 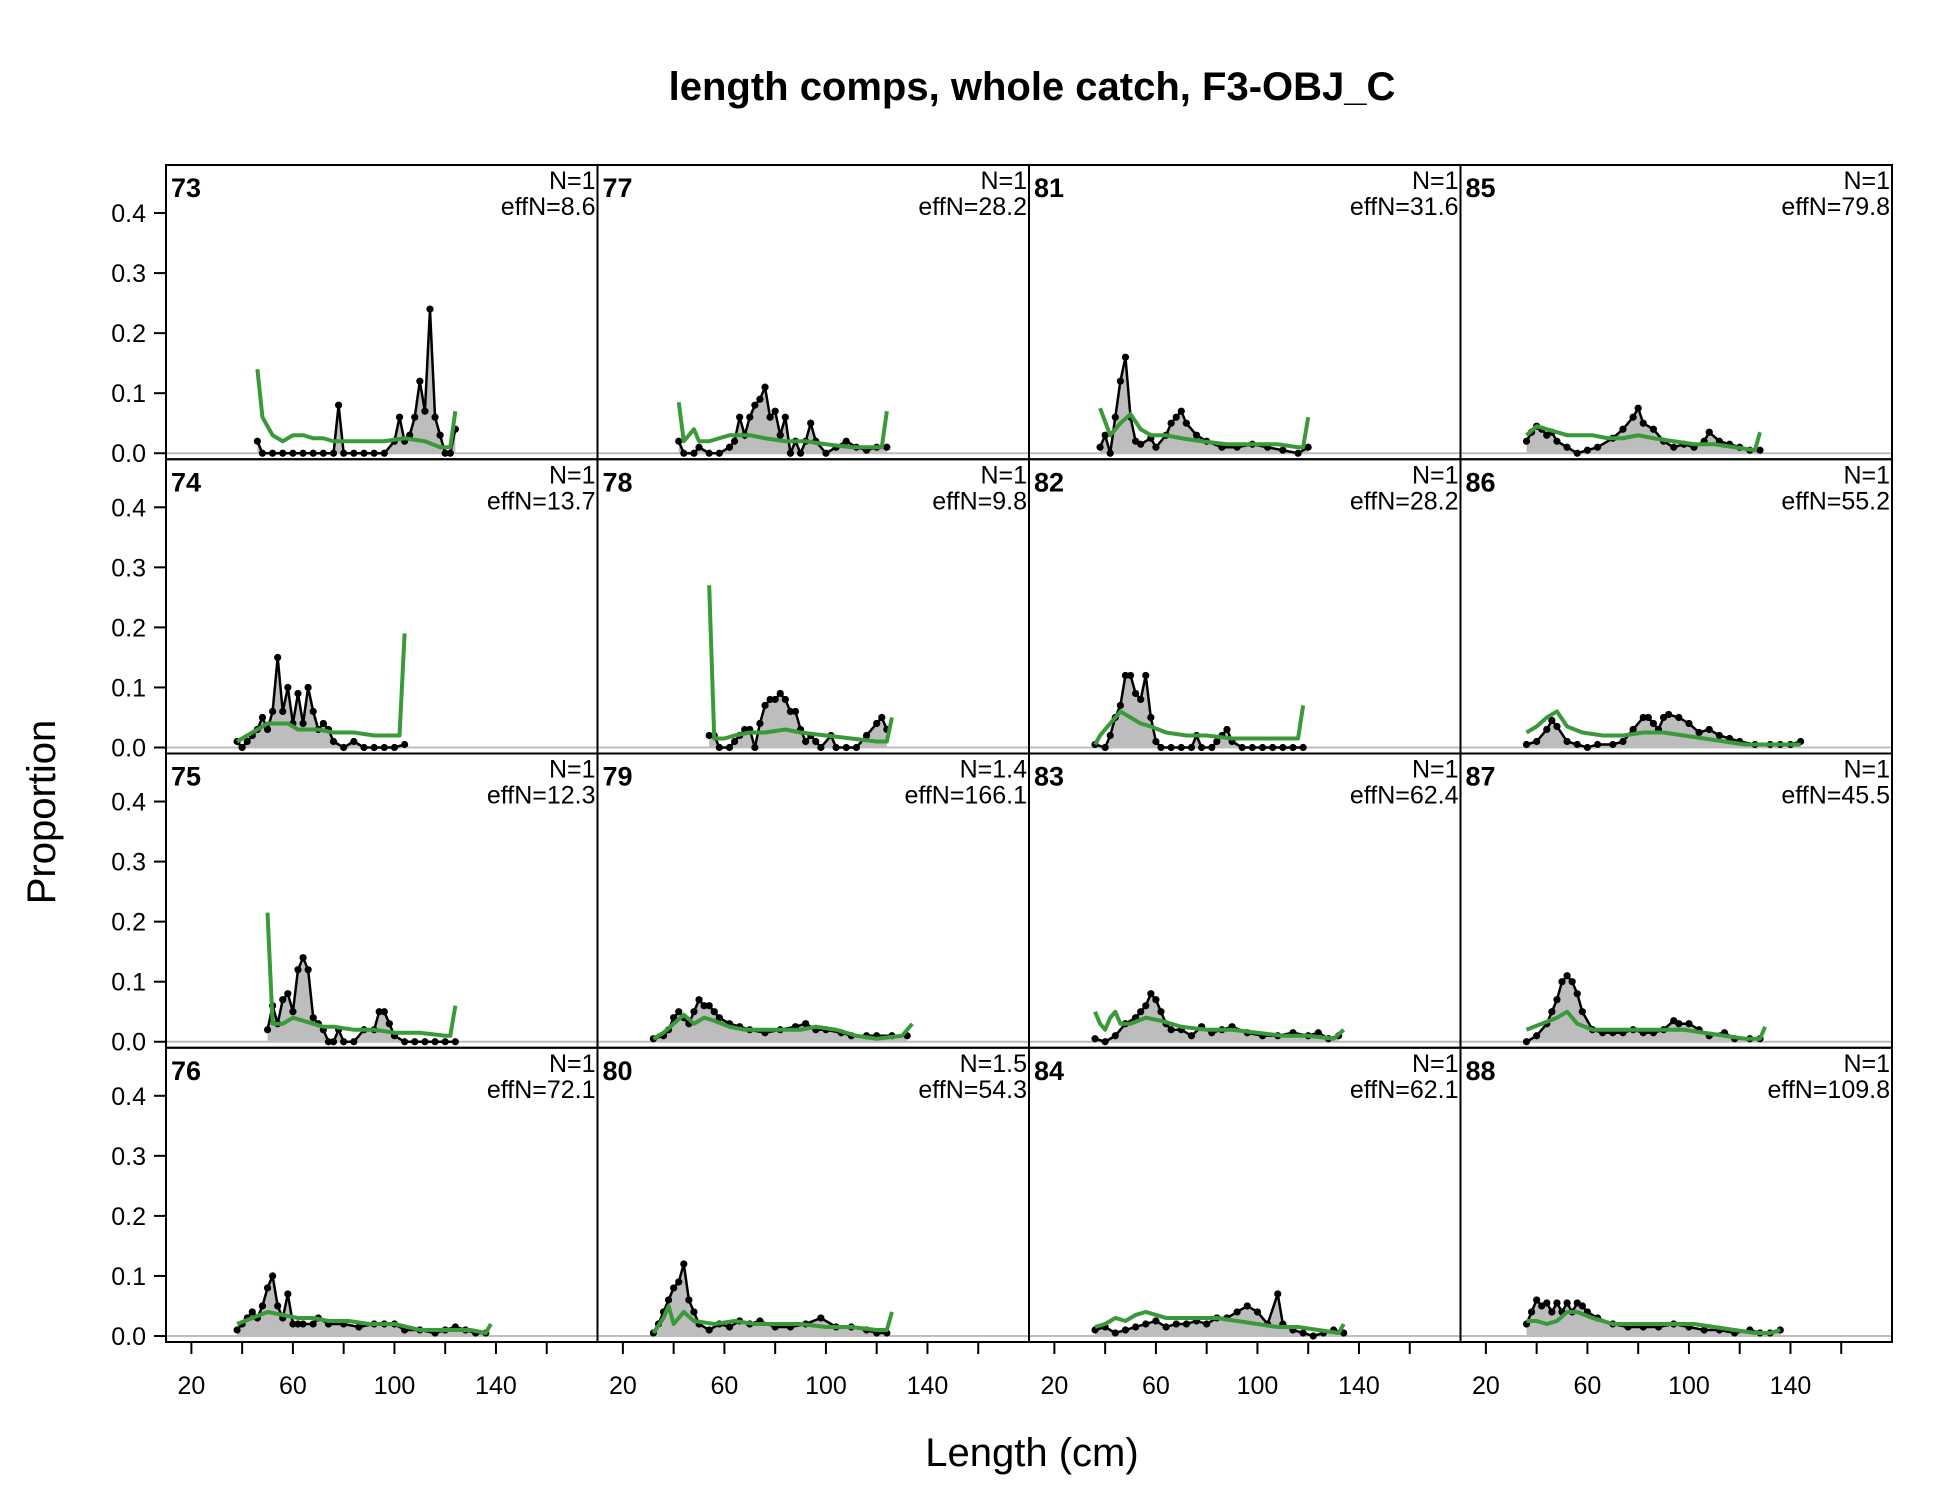 What do you see at coordinates (1404, 207) in the screenshot?
I see `panel-effn-label: effN=31.6` at bounding box center [1404, 207].